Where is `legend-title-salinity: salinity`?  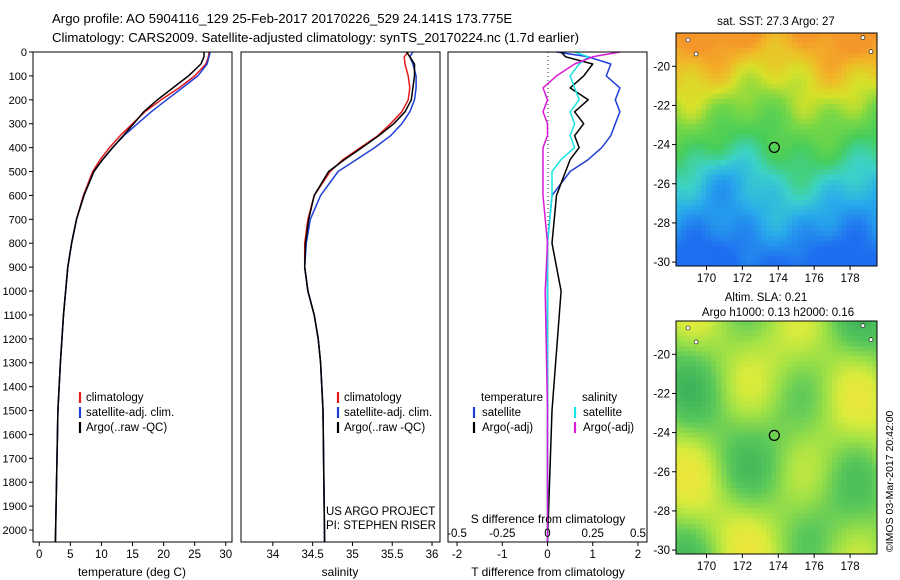
legend-title-salinity: salinity is located at coordinates (599, 398).